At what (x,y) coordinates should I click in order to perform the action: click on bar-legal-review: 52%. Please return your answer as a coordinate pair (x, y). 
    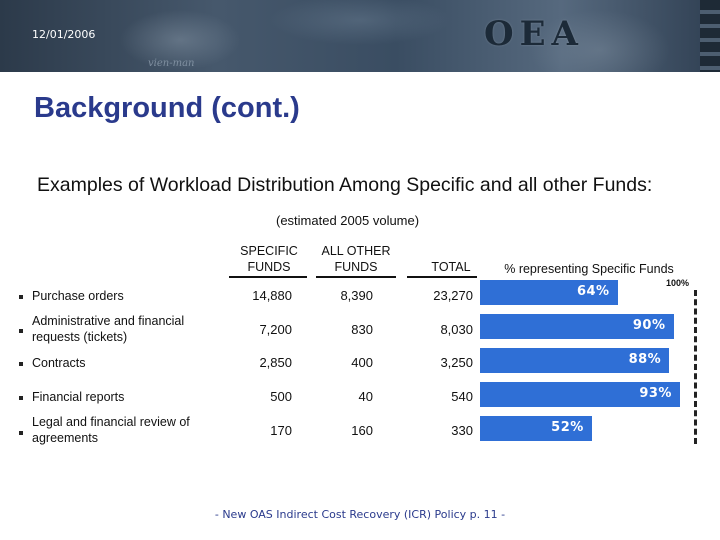
    Looking at the image, I should click on (536, 428).